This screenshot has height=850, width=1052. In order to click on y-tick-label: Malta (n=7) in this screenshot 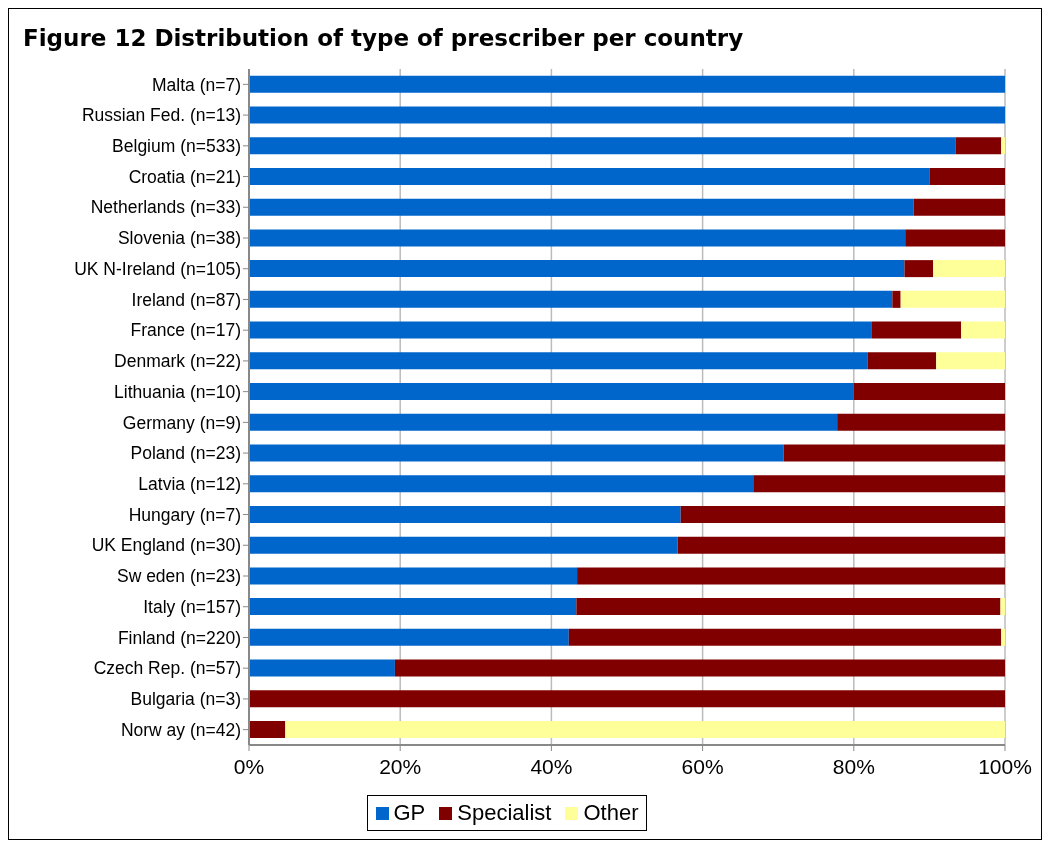, I will do `click(196, 84)`.